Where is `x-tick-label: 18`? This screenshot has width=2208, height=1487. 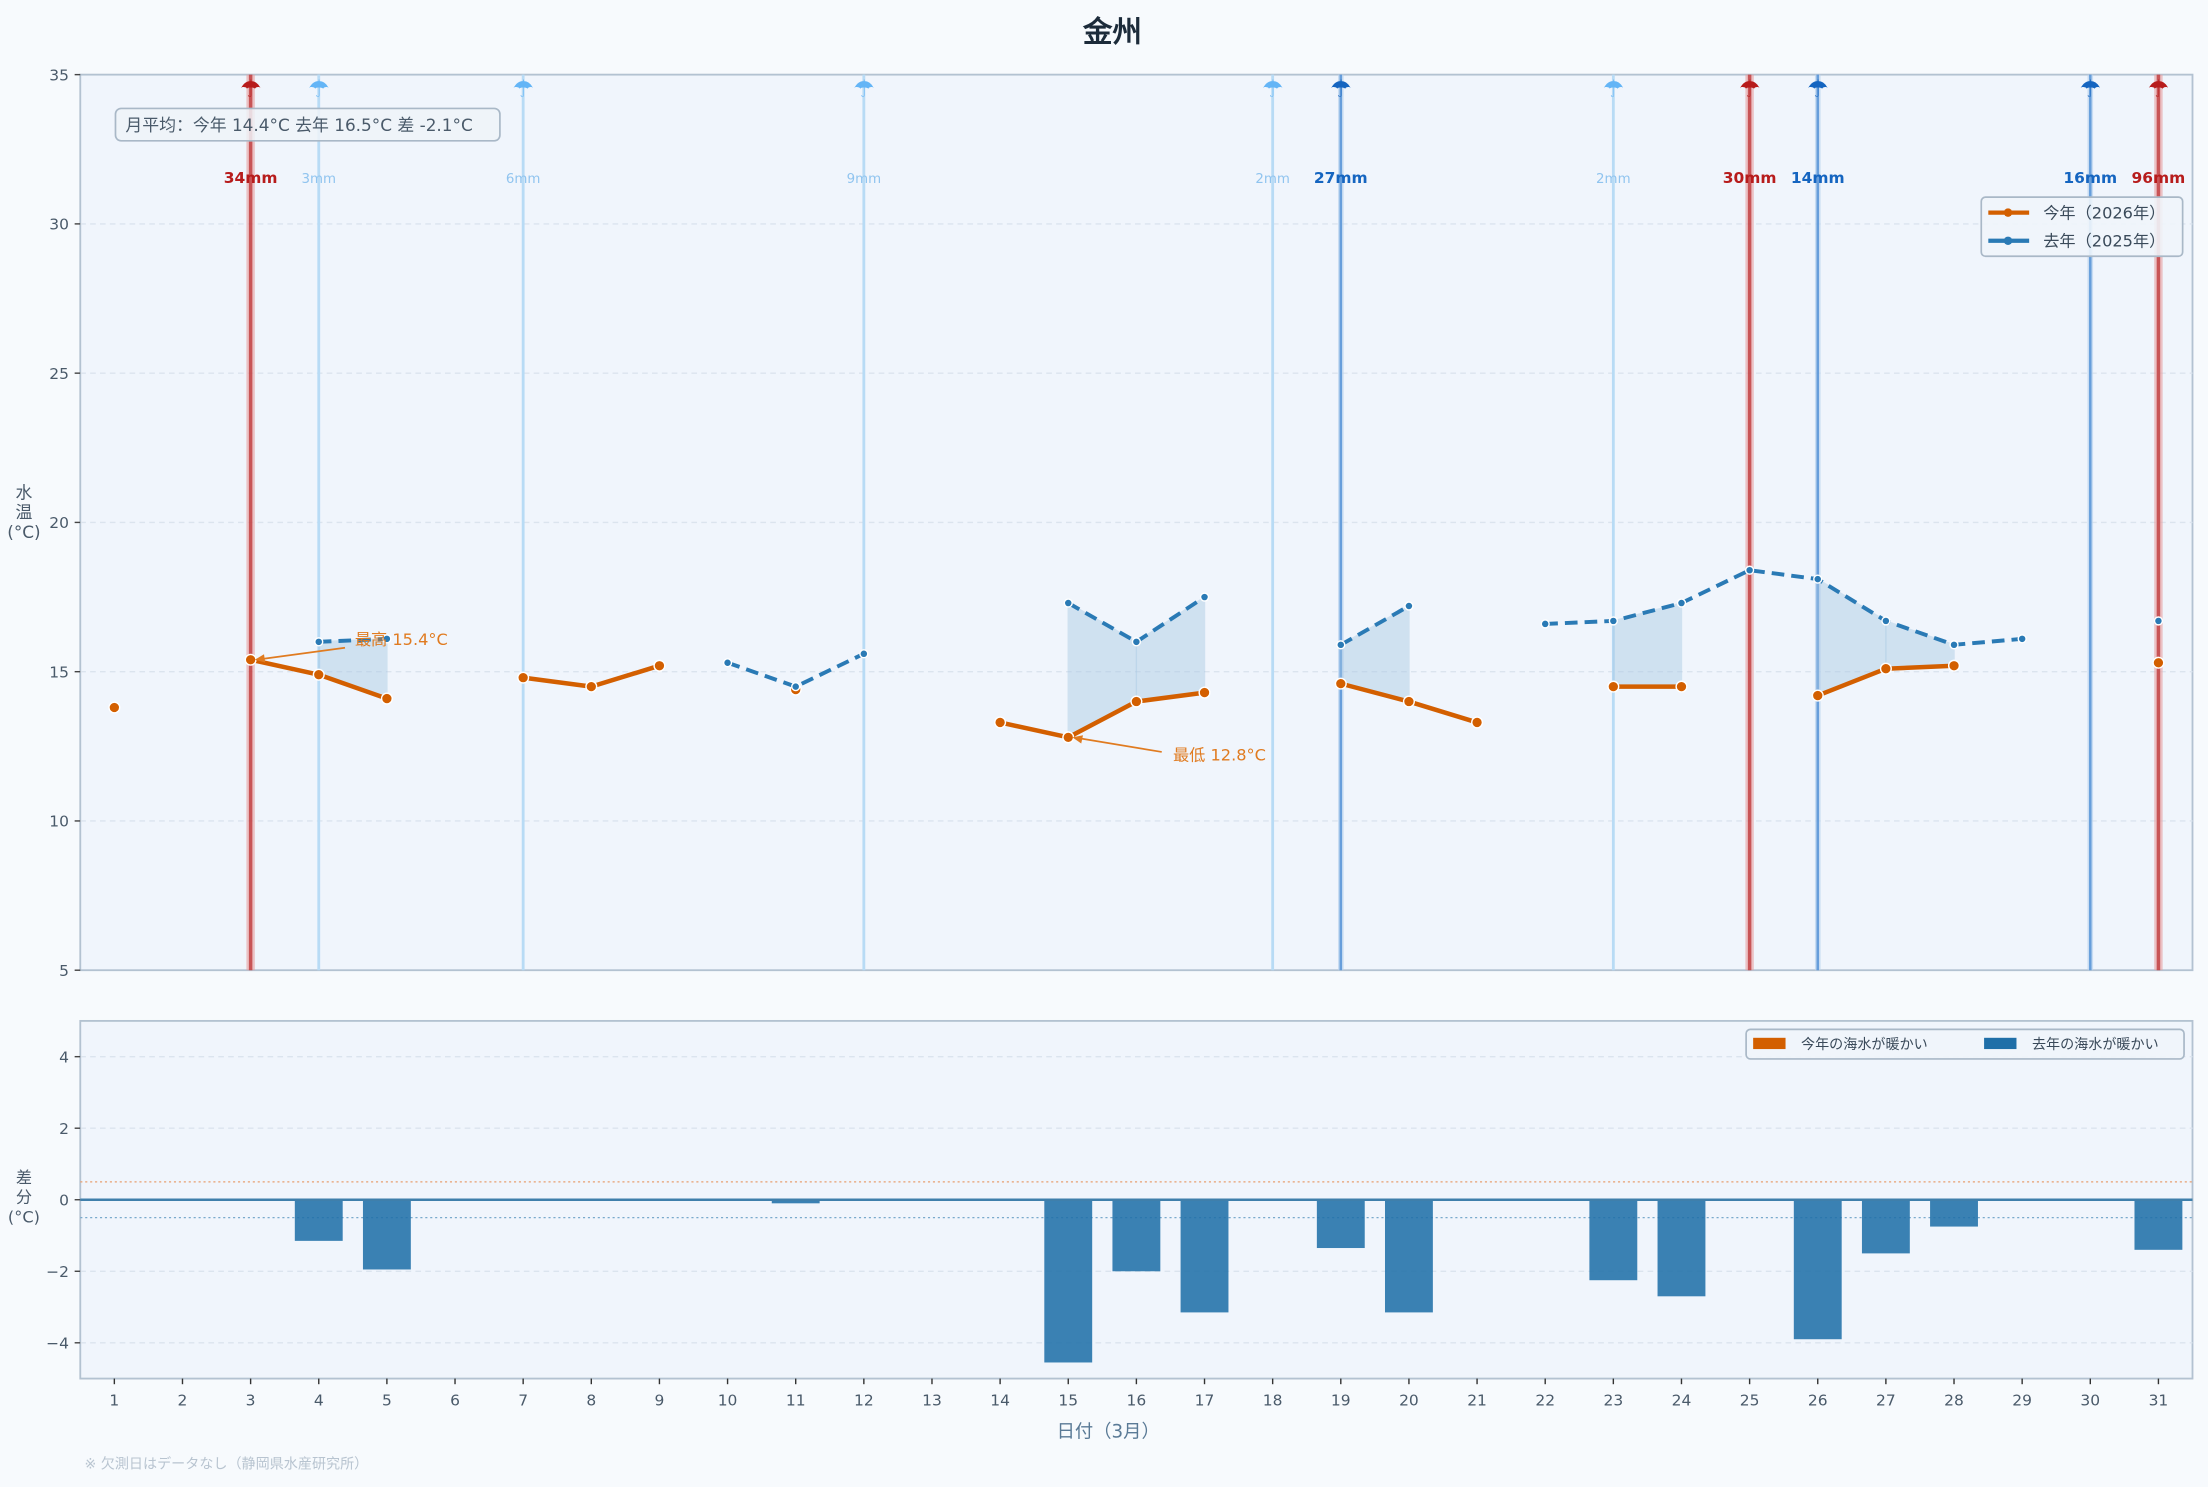 x-tick-label: 18 is located at coordinates (1273, 1400).